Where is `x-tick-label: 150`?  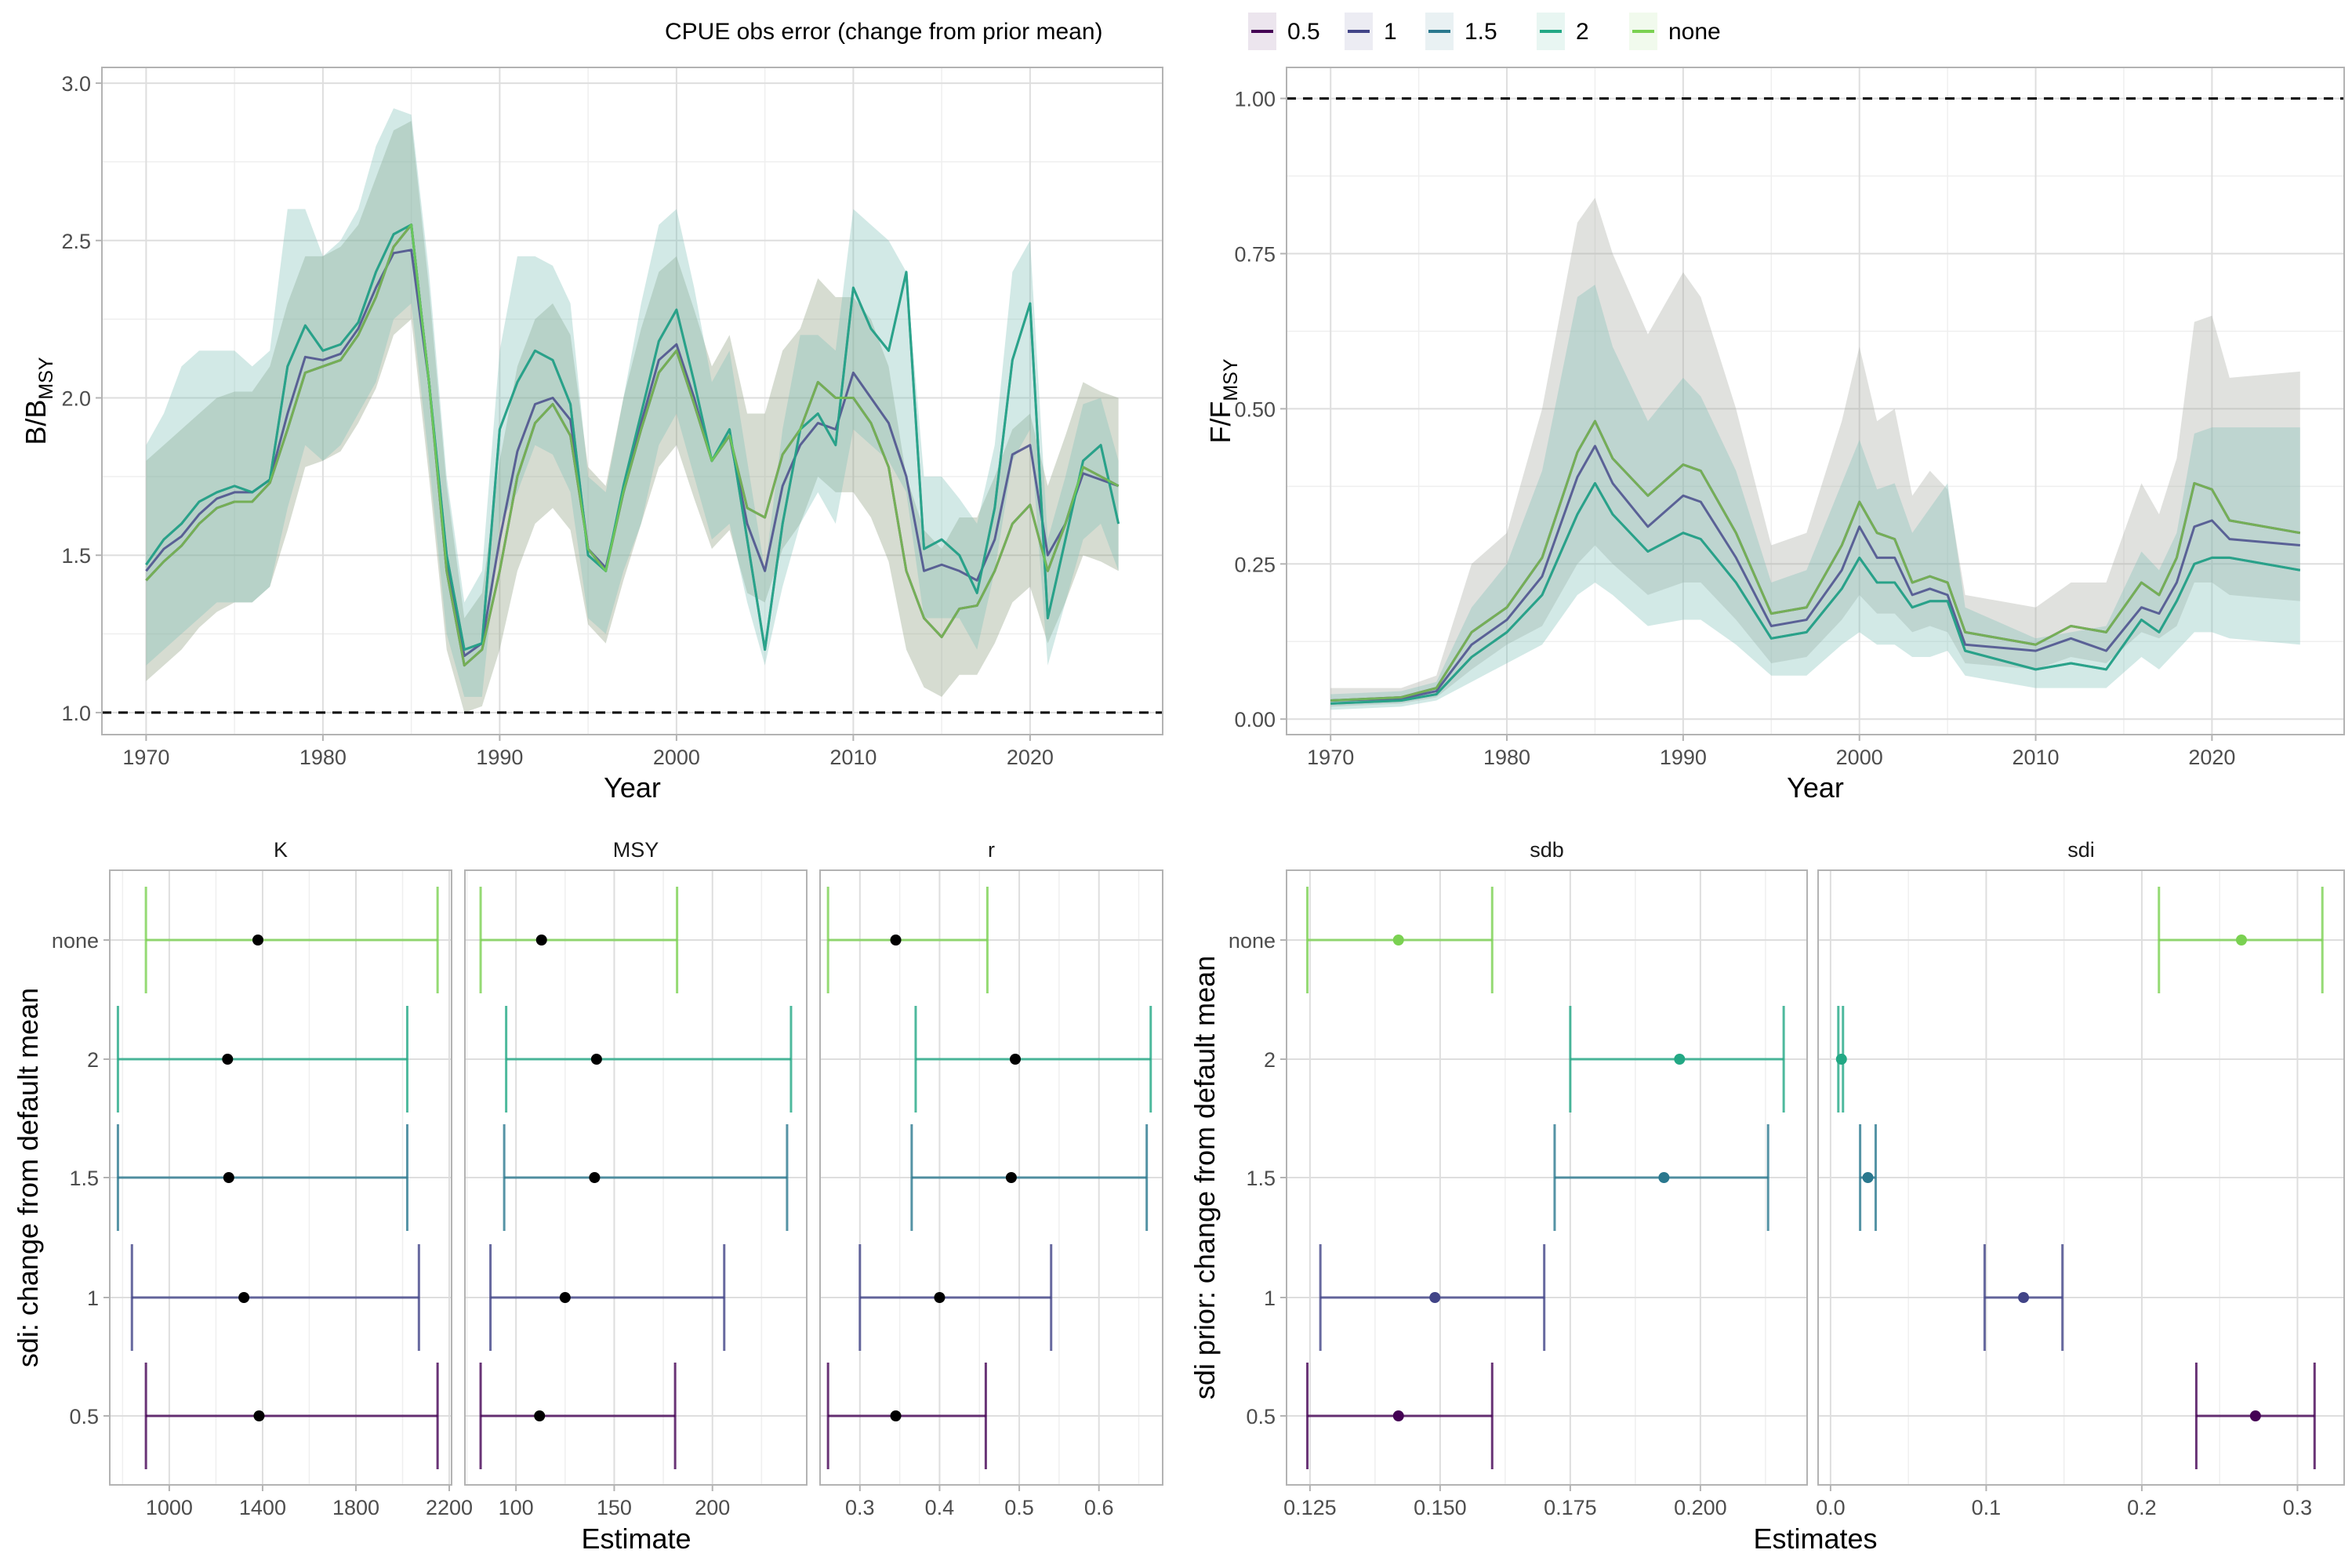 x-tick-label: 150 is located at coordinates (614, 1507).